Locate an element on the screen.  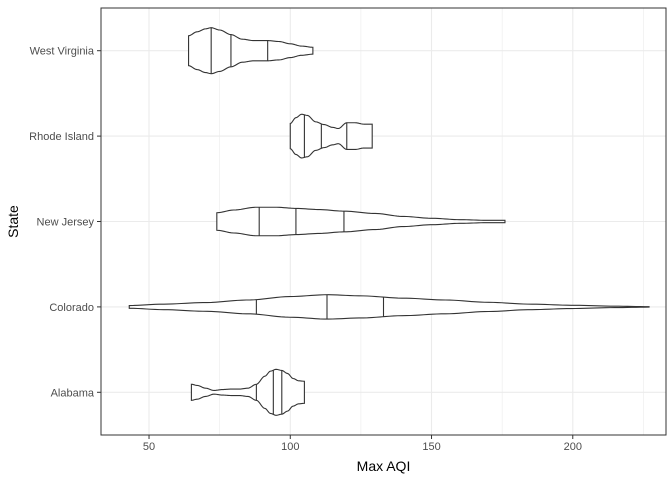
y-tick-label: New Jersey is located at coordinates (66, 223).